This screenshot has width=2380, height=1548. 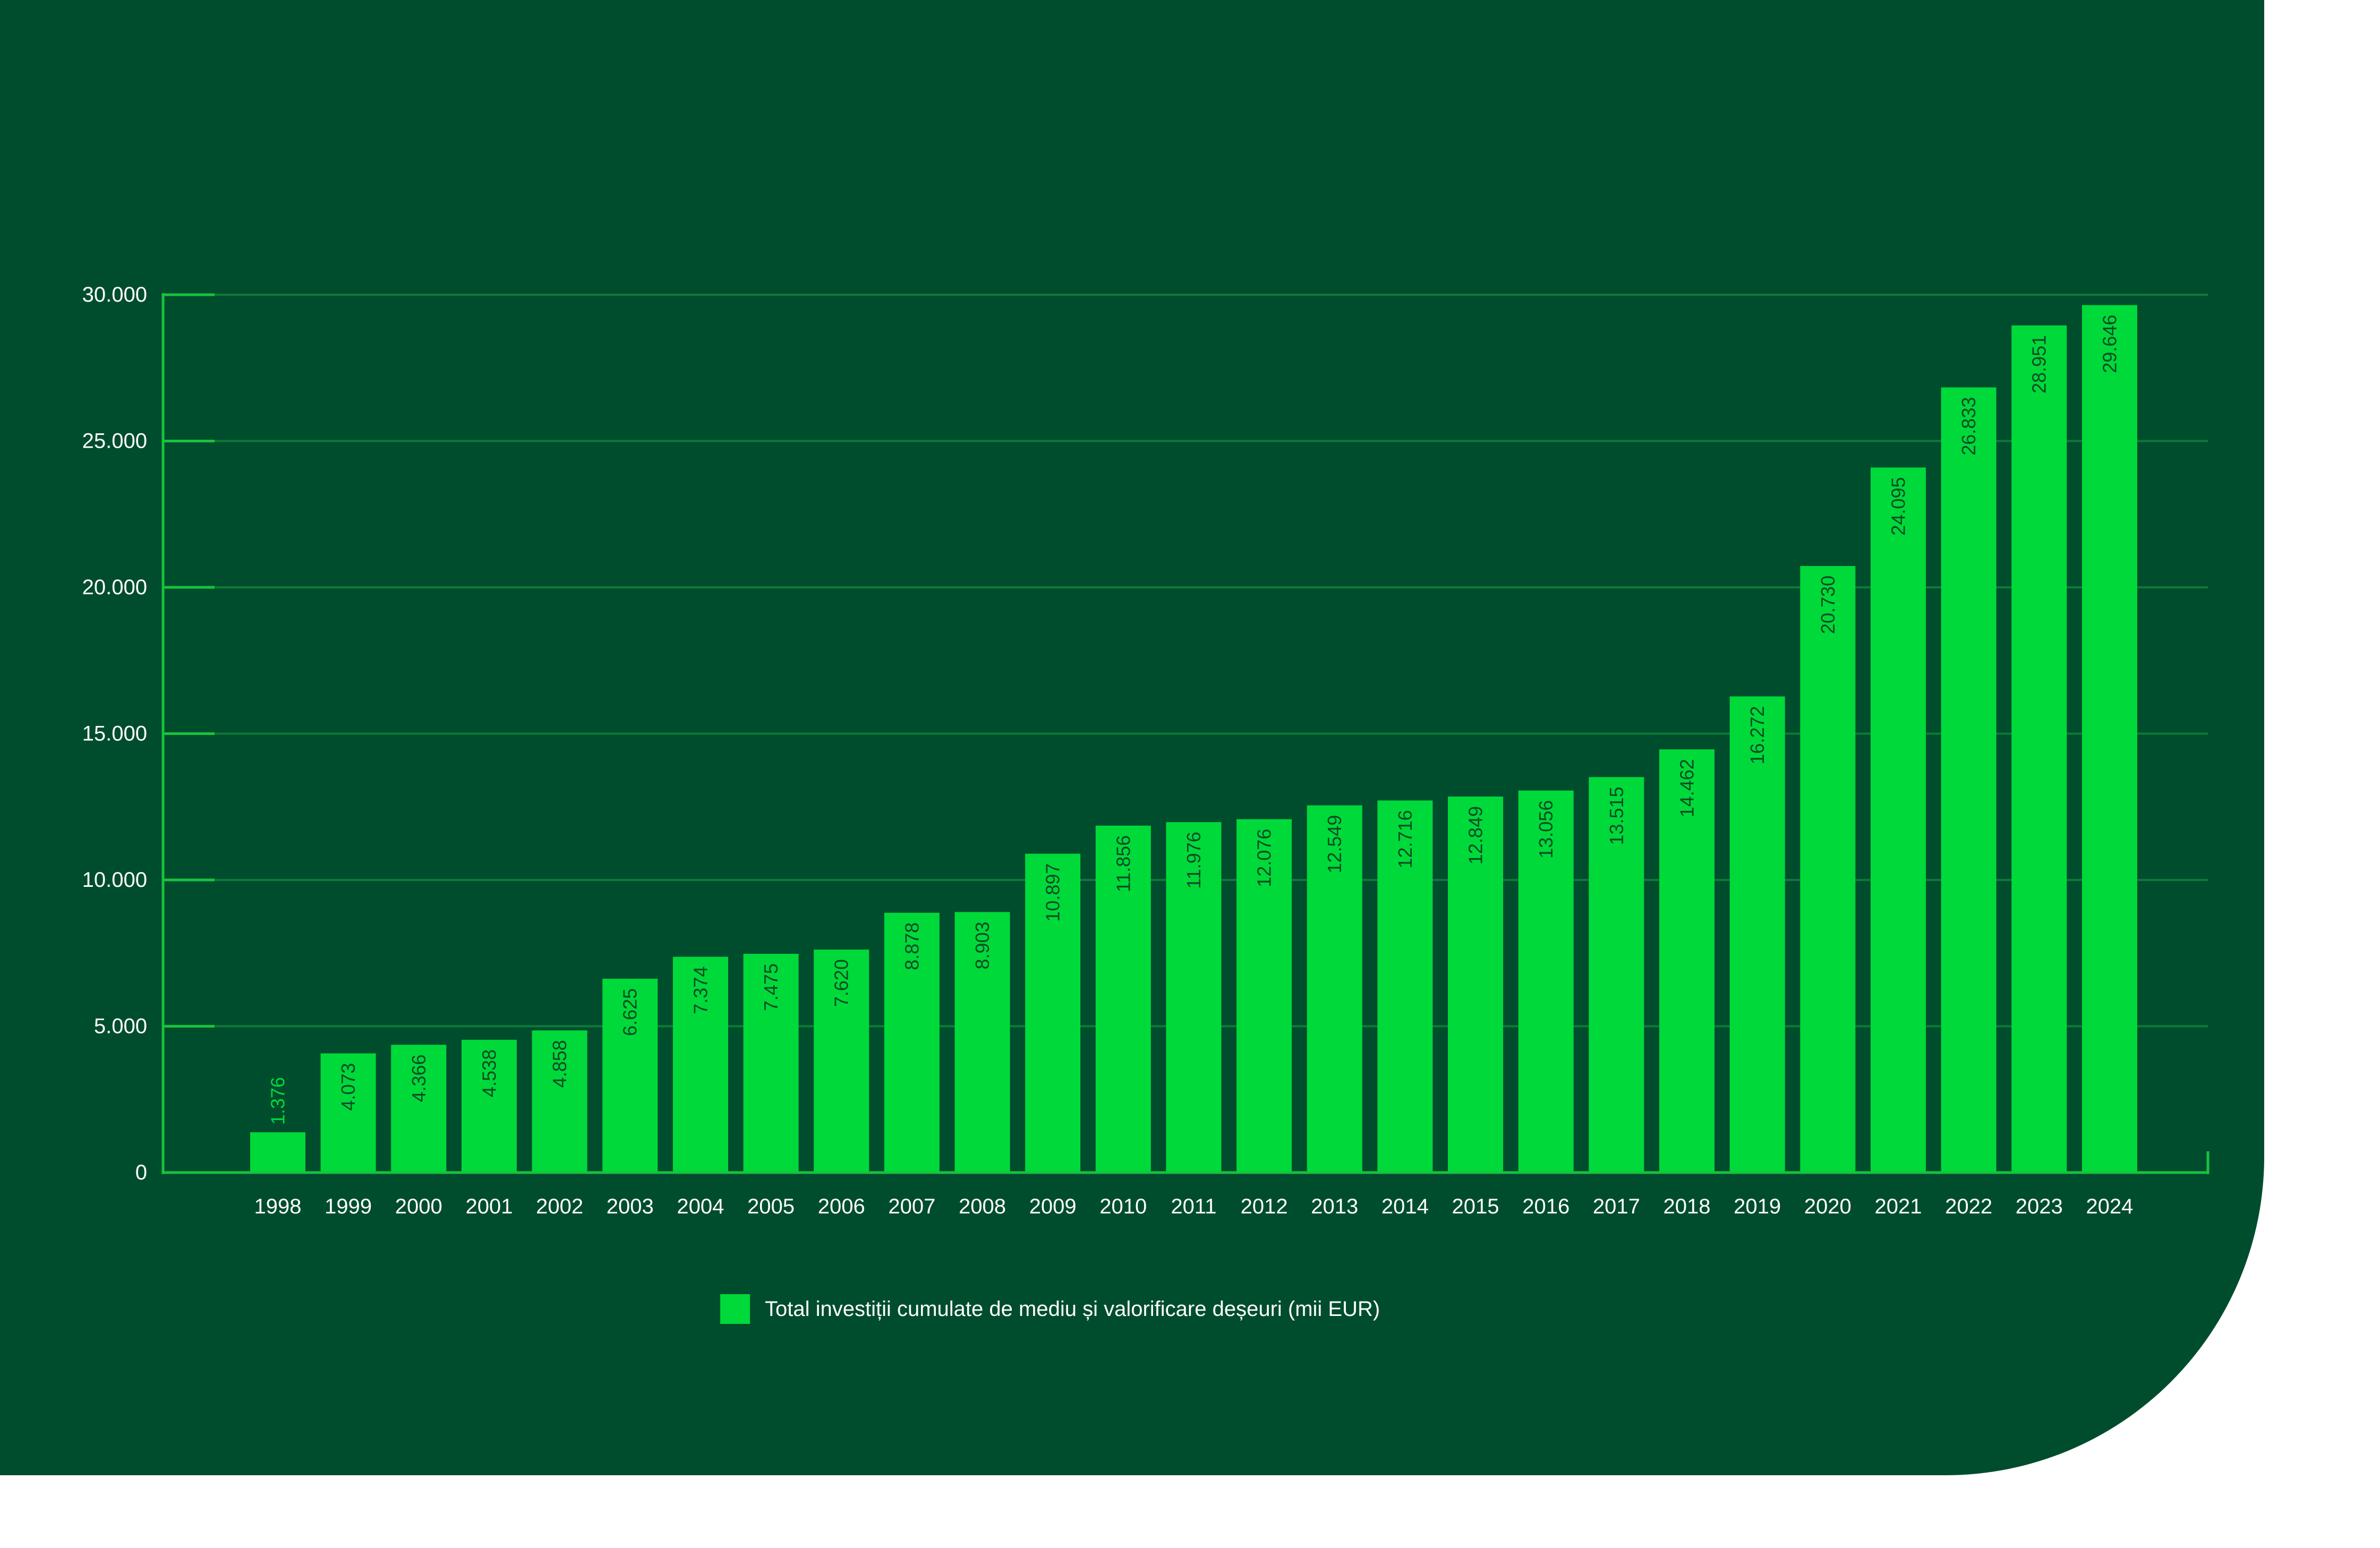 What do you see at coordinates (278, 1101) in the screenshot?
I see `data-label: 1.376` at bounding box center [278, 1101].